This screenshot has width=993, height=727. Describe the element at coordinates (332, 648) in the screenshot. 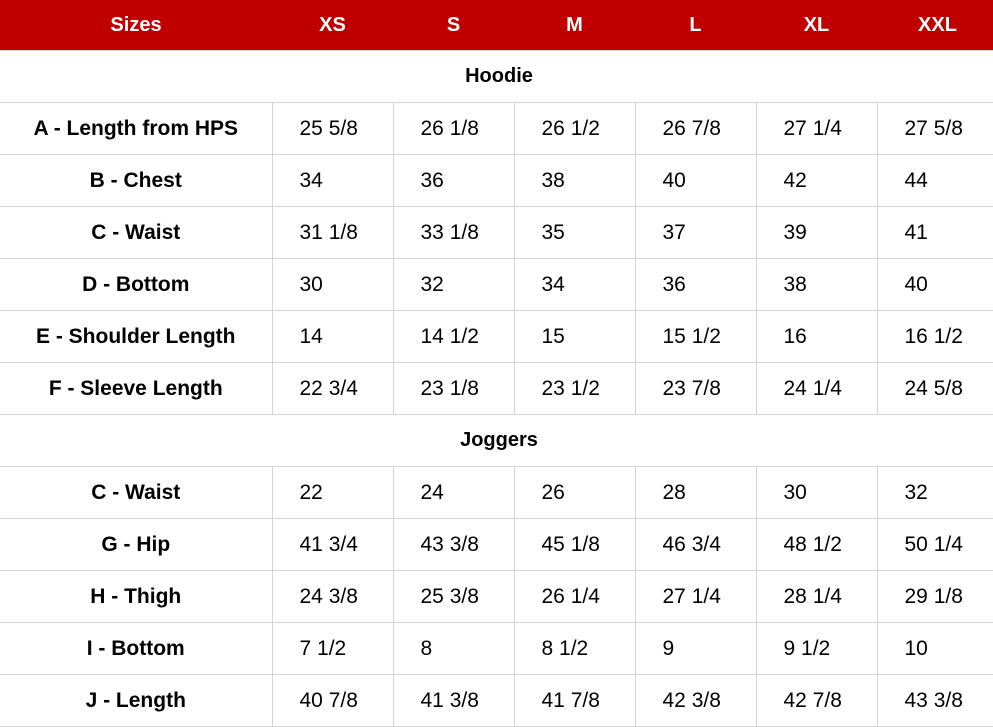

I see `measurement-value: 7 1/2` at that location.